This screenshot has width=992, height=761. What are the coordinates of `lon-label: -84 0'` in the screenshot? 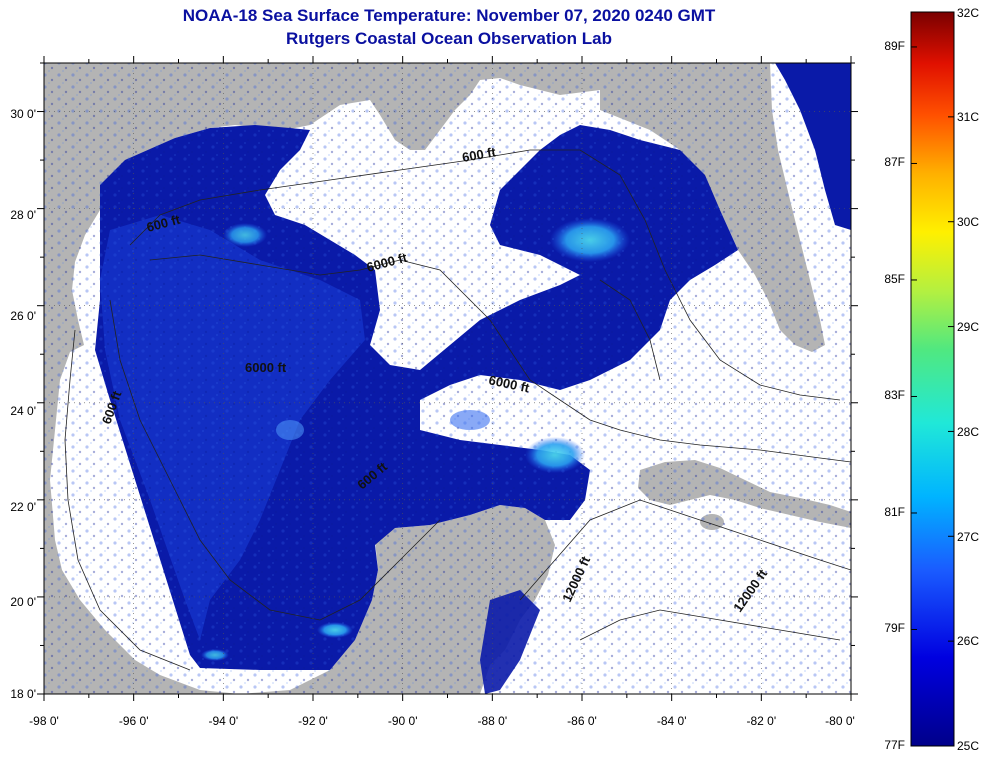 It's located at (672, 721).